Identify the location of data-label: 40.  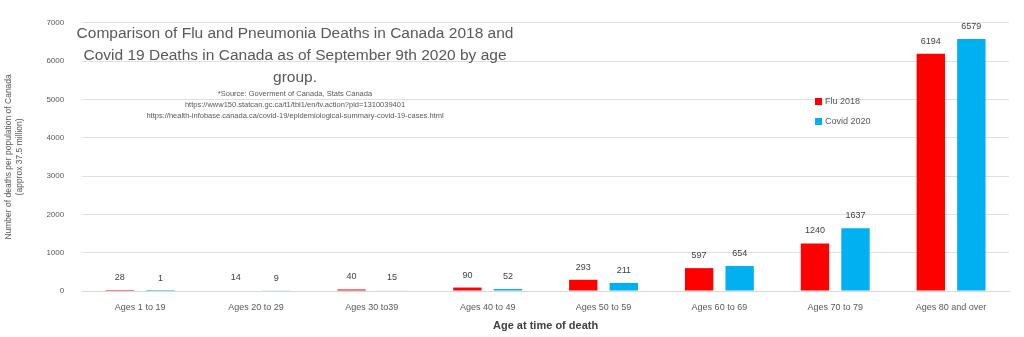
(351, 276).